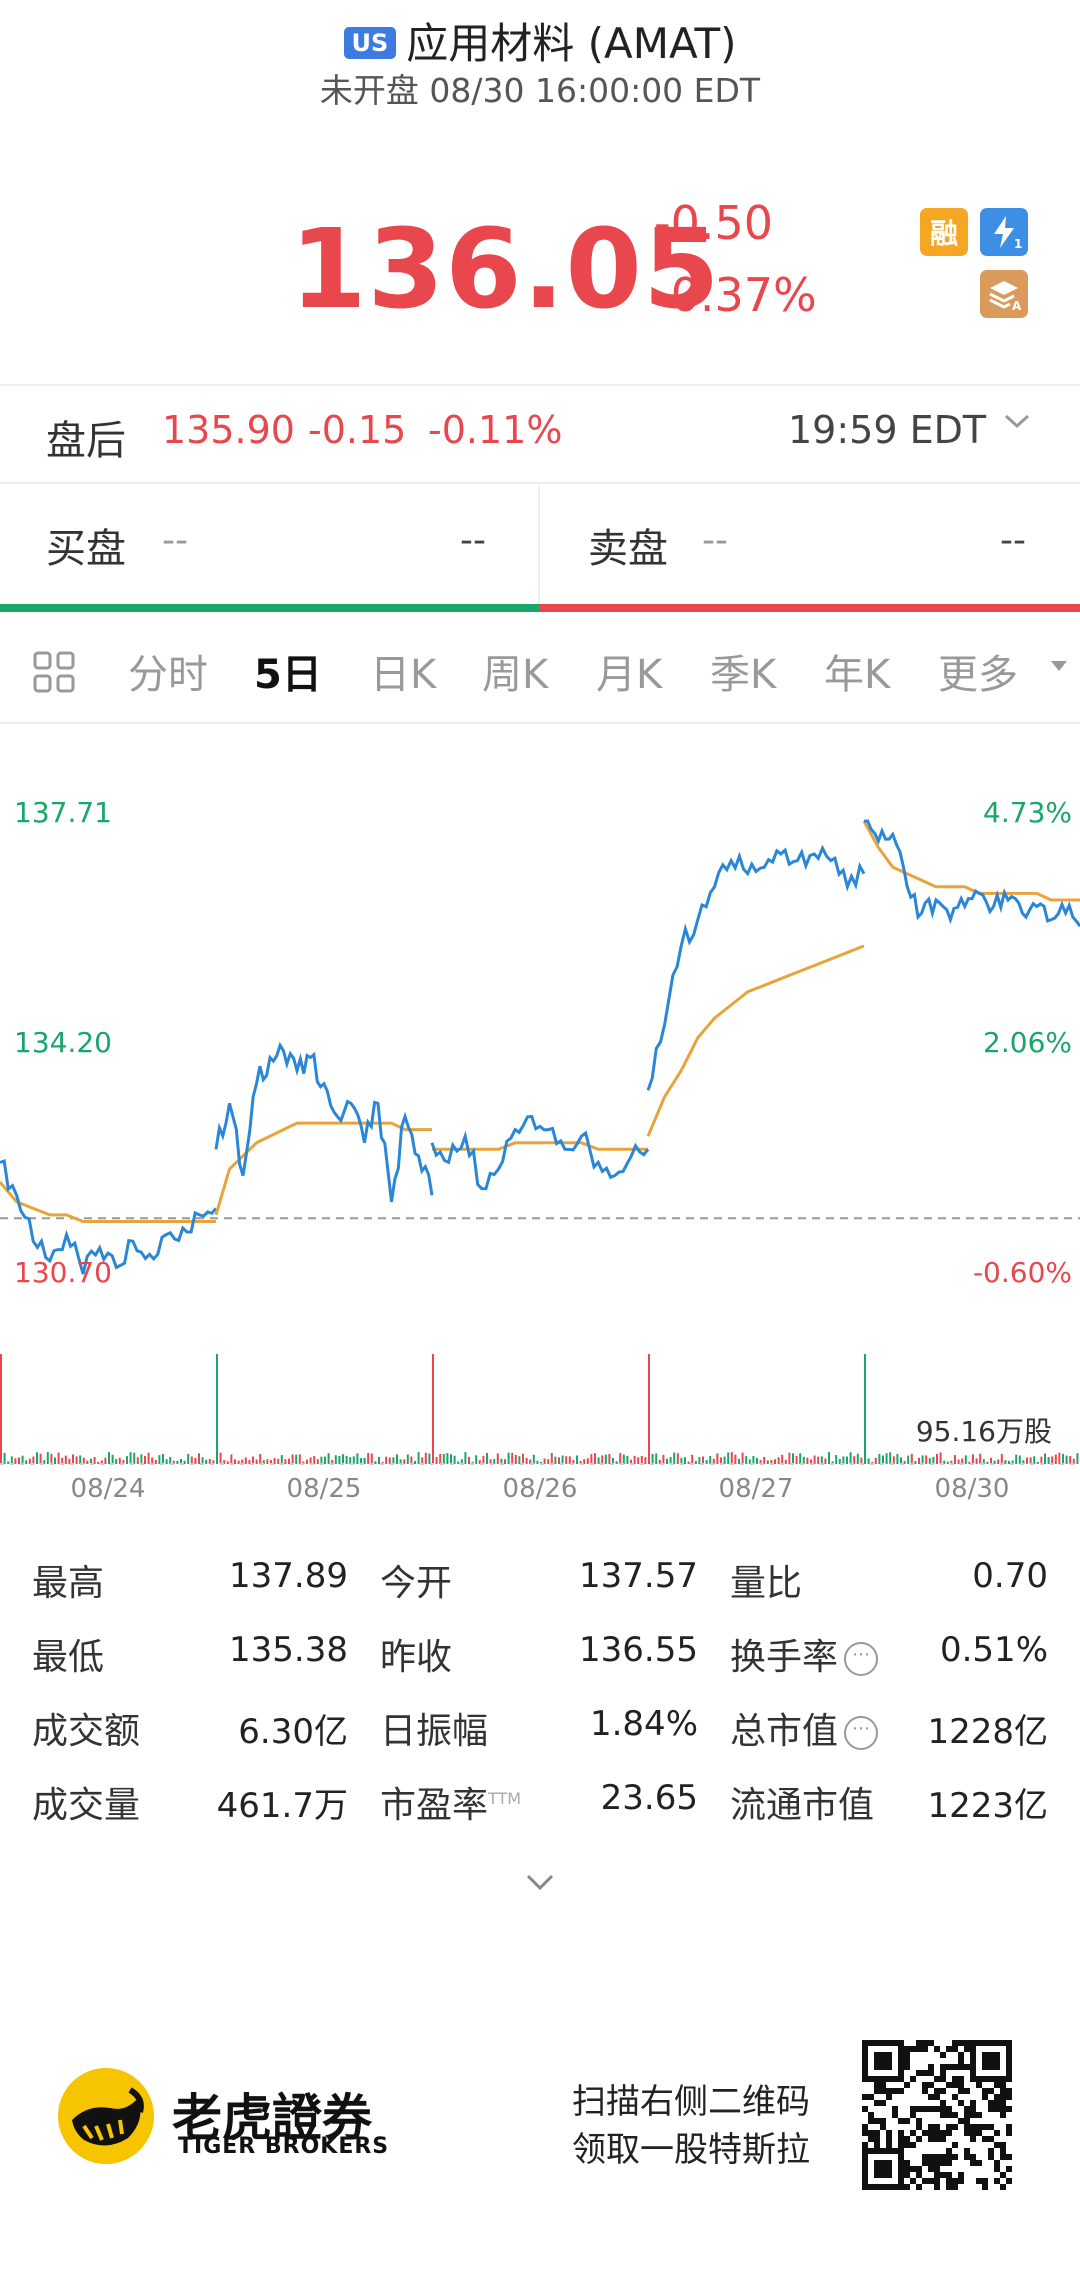 The image size is (1080, 2288). What do you see at coordinates (857, 675) in the screenshot?
I see `tab-yearly-k: 年K` at bounding box center [857, 675].